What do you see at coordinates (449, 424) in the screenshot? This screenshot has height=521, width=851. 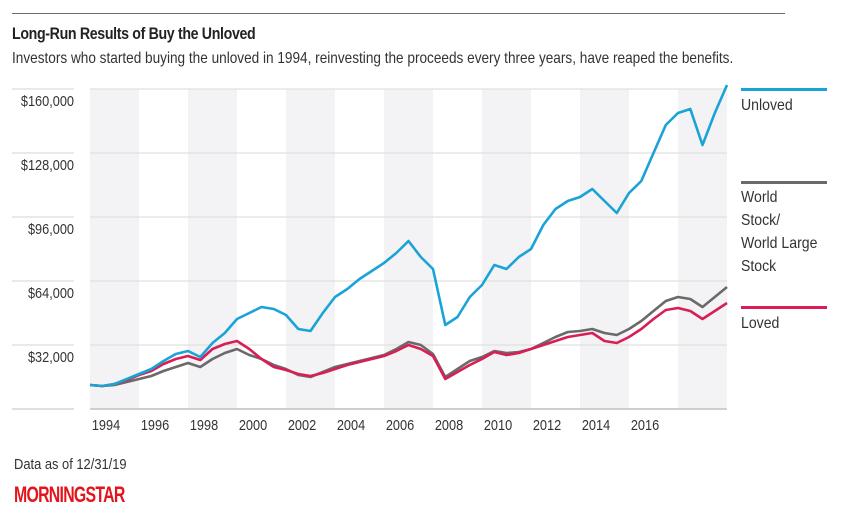 I see `x-tick-label: 2008` at bounding box center [449, 424].